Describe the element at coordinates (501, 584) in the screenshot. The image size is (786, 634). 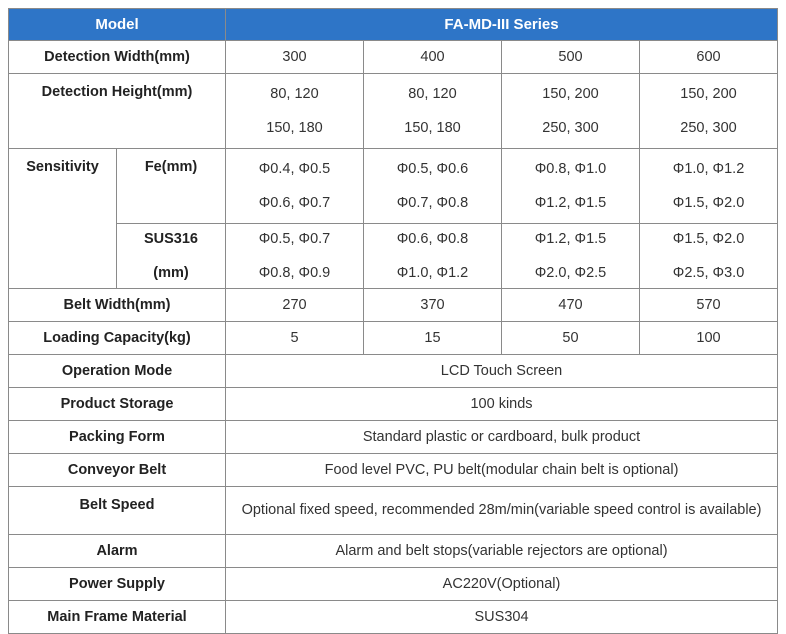
I see `power-supply-value: AC220V(Optional)` at that location.